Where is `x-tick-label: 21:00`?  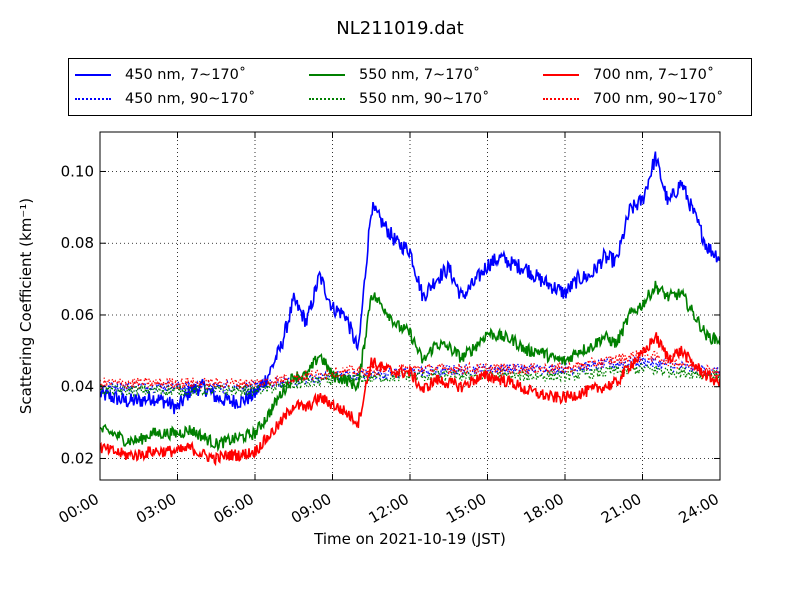
x-tick-label: 21:00 is located at coordinates (621, 508).